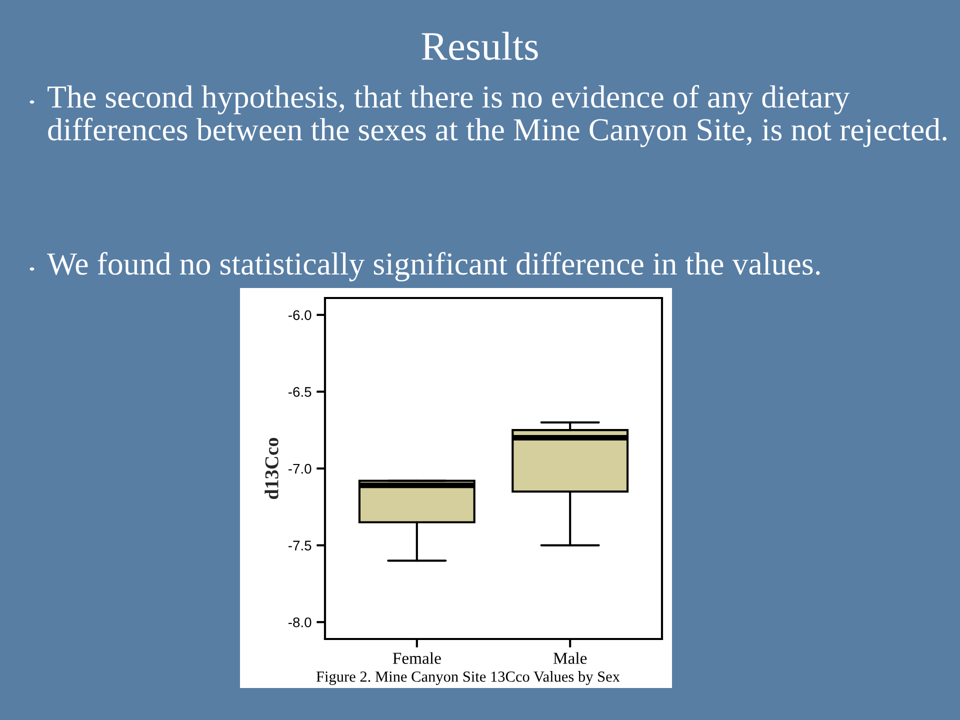 This screenshot has height=720, width=960. What do you see at coordinates (300, 545) in the screenshot?
I see `y-tick-label: -7.5` at bounding box center [300, 545].